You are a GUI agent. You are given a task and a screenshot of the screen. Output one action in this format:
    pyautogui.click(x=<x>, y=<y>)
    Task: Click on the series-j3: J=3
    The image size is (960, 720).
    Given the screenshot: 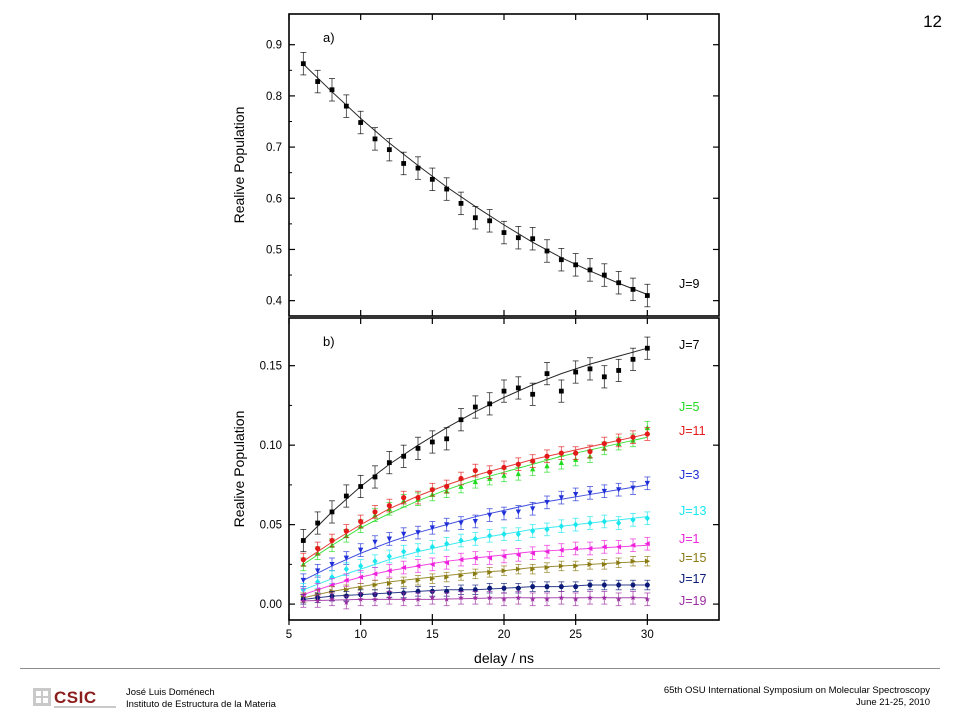 What is the action you would take?
    pyautogui.click(x=500, y=528)
    